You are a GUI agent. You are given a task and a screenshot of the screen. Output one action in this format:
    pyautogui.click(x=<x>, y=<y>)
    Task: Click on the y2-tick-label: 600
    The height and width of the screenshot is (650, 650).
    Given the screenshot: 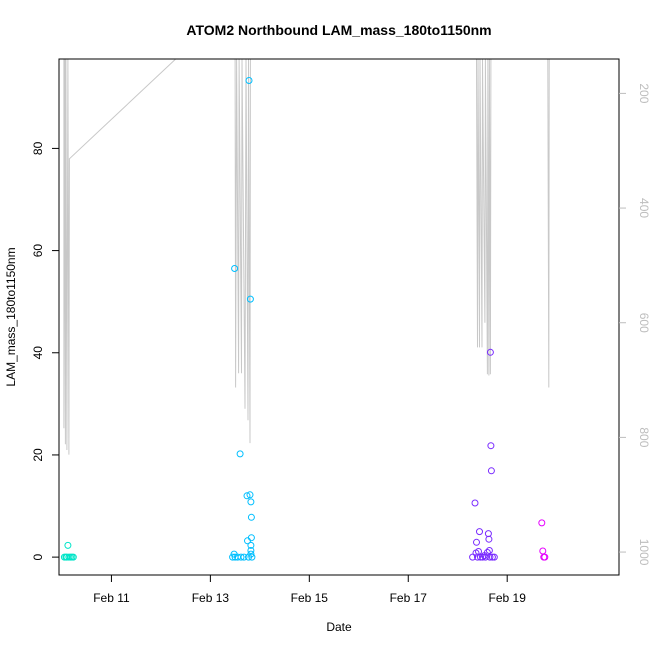 What is the action you would take?
    pyautogui.click(x=643, y=323)
    